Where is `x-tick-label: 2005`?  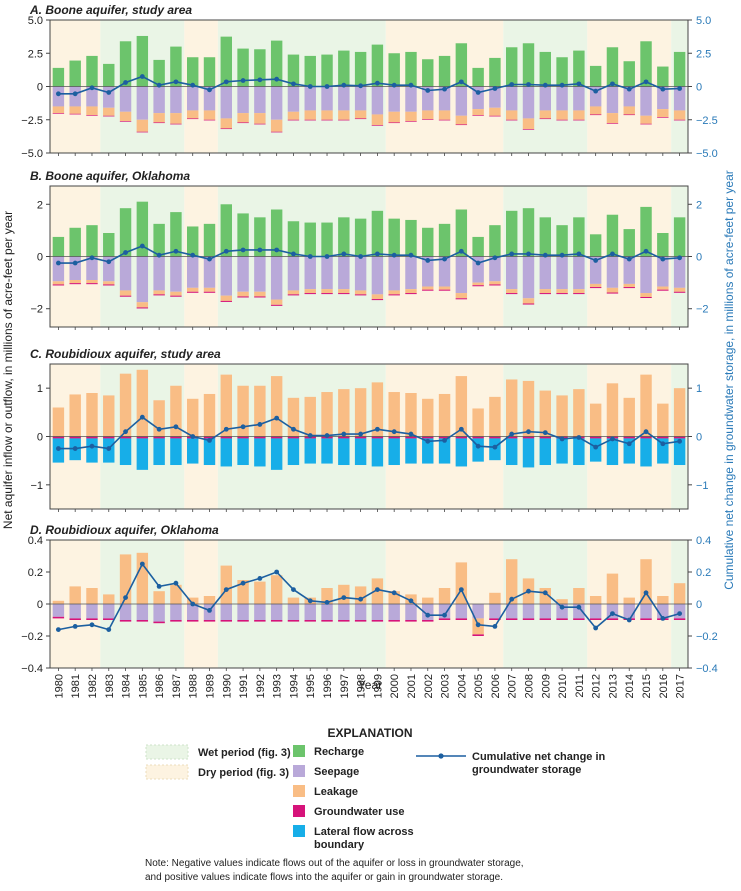
x-tick-label: 2005 is located at coordinates (479, 686).